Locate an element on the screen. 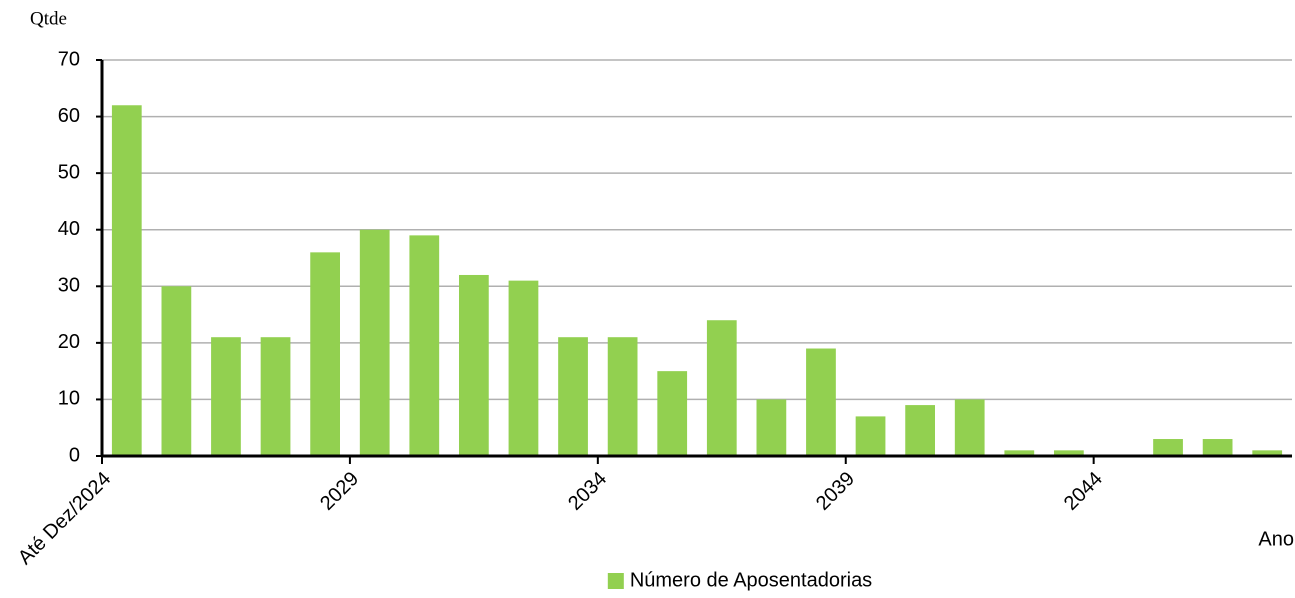 The width and height of the screenshot is (1295, 598). y-tick-label: 20 is located at coordinates (69, 342).